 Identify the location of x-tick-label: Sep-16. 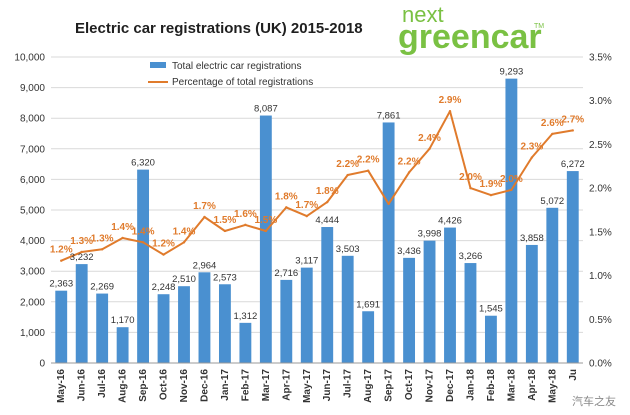
(143, 385).